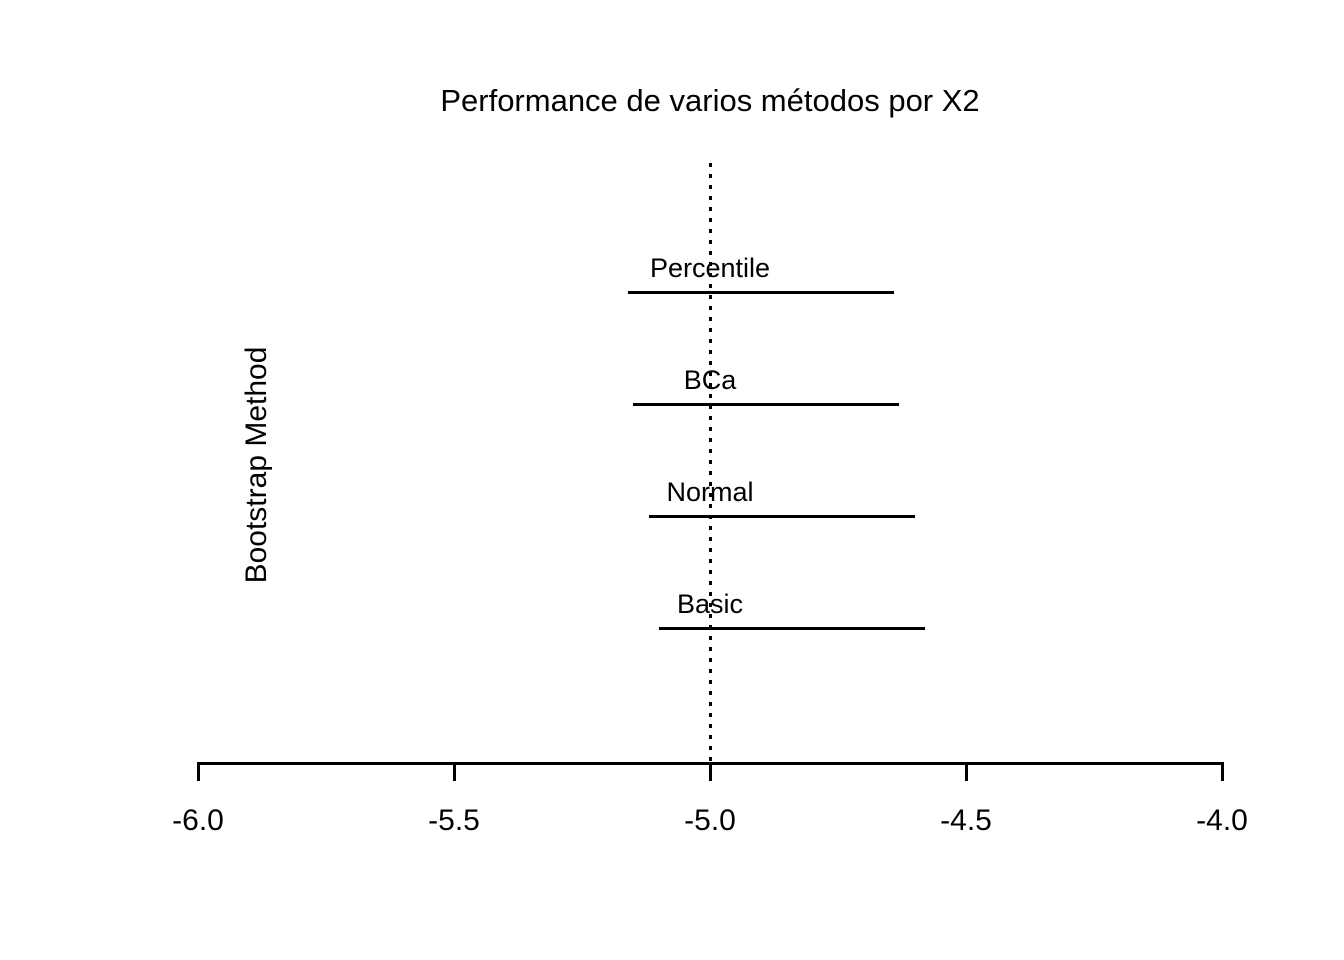  What do you see at coordinates (766, 404) in the screenshot?
I see `interval-line-bca` at bounding box center [766, 404].